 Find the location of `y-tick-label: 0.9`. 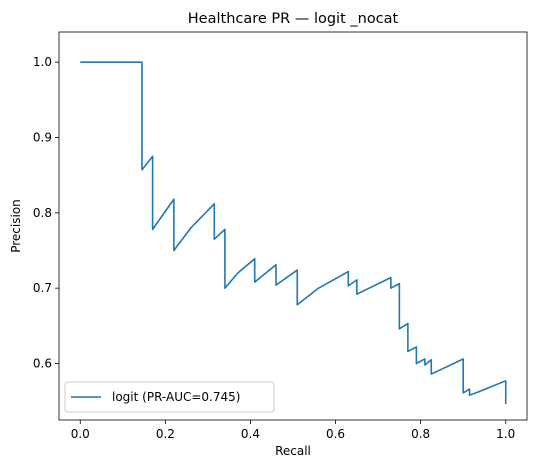

y-tick-label: 0.9 is located at coordinates (42, 137).